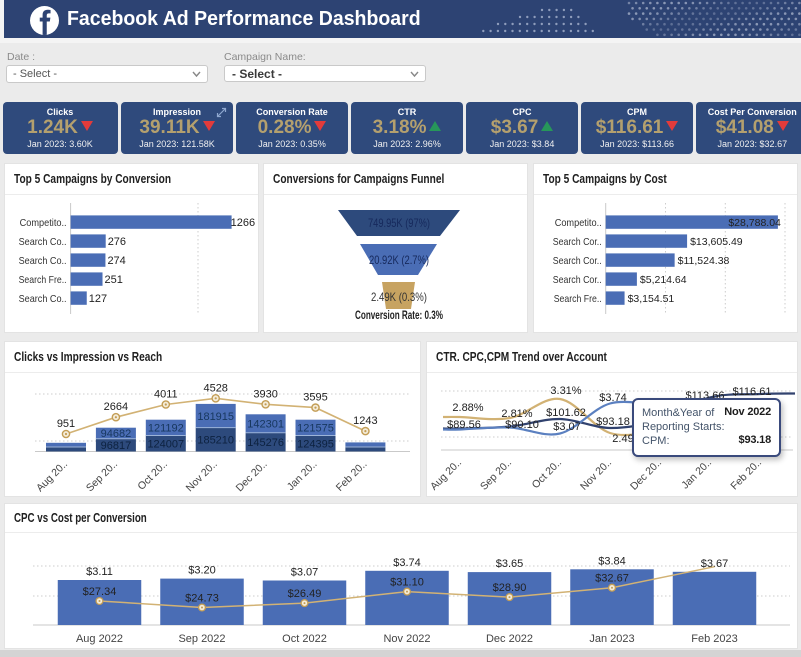 The image size is (801, 657). I want to click on svg-text: Oct 2022, so click(304, 639).